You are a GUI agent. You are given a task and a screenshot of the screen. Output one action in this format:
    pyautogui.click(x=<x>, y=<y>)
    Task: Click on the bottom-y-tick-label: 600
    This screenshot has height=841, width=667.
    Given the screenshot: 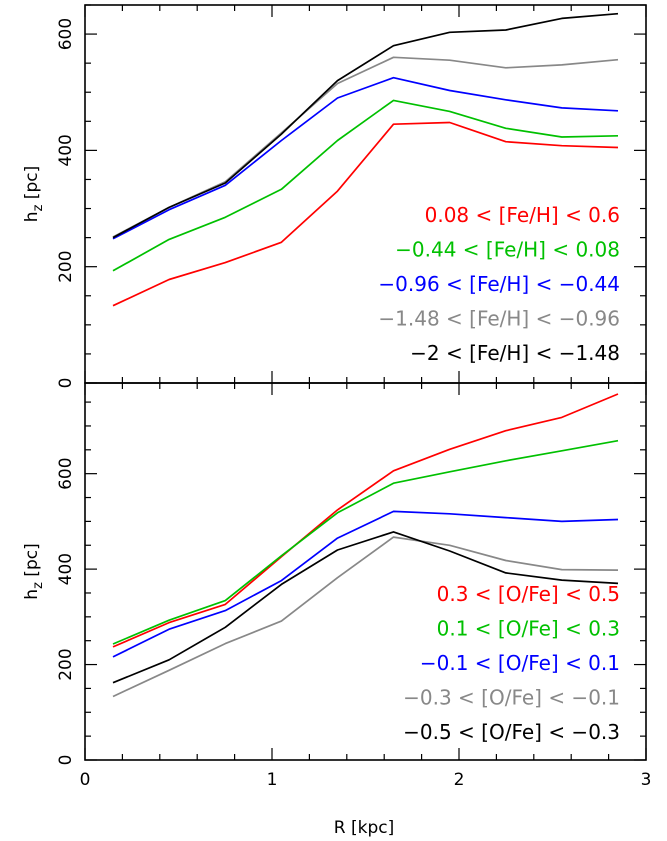 What is the action you would take?
    pyautogui.click(x=66, y=473)
    